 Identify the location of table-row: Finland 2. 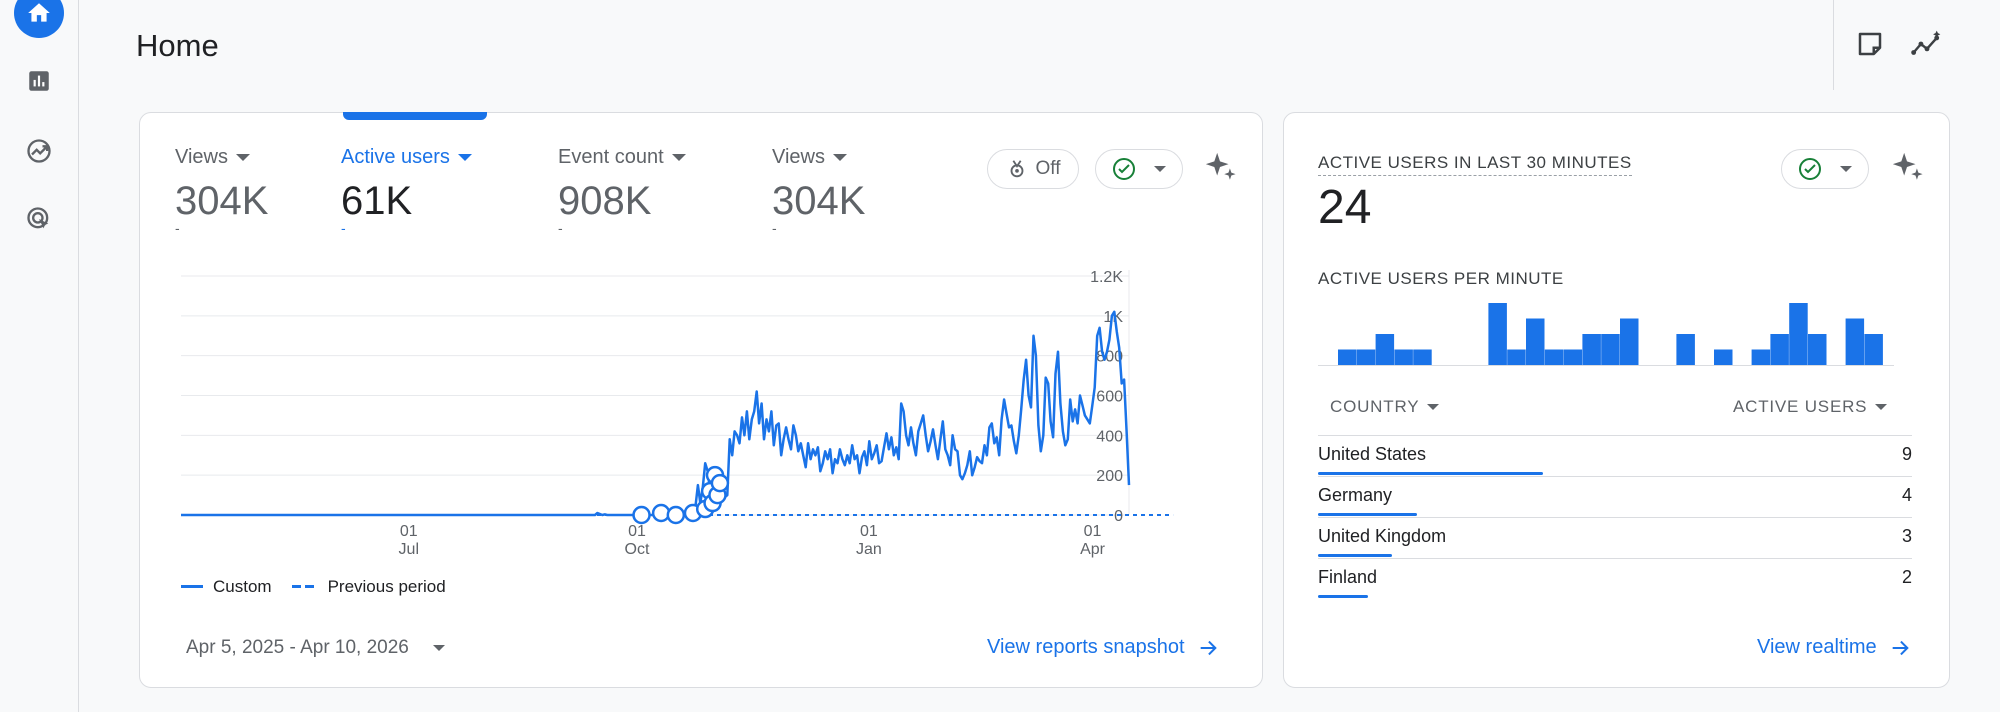
(1615, 579).